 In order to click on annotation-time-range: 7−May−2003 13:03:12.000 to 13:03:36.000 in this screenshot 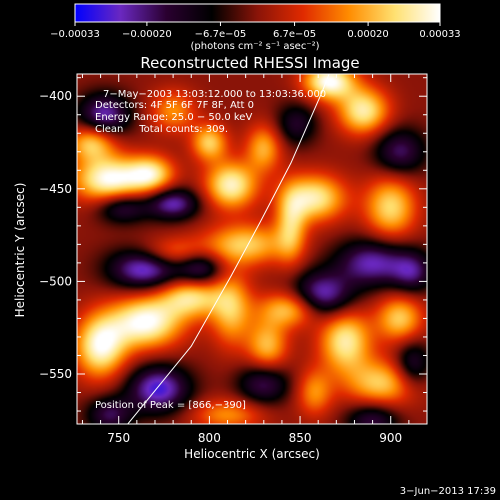, I will do `click(214, 94)`.